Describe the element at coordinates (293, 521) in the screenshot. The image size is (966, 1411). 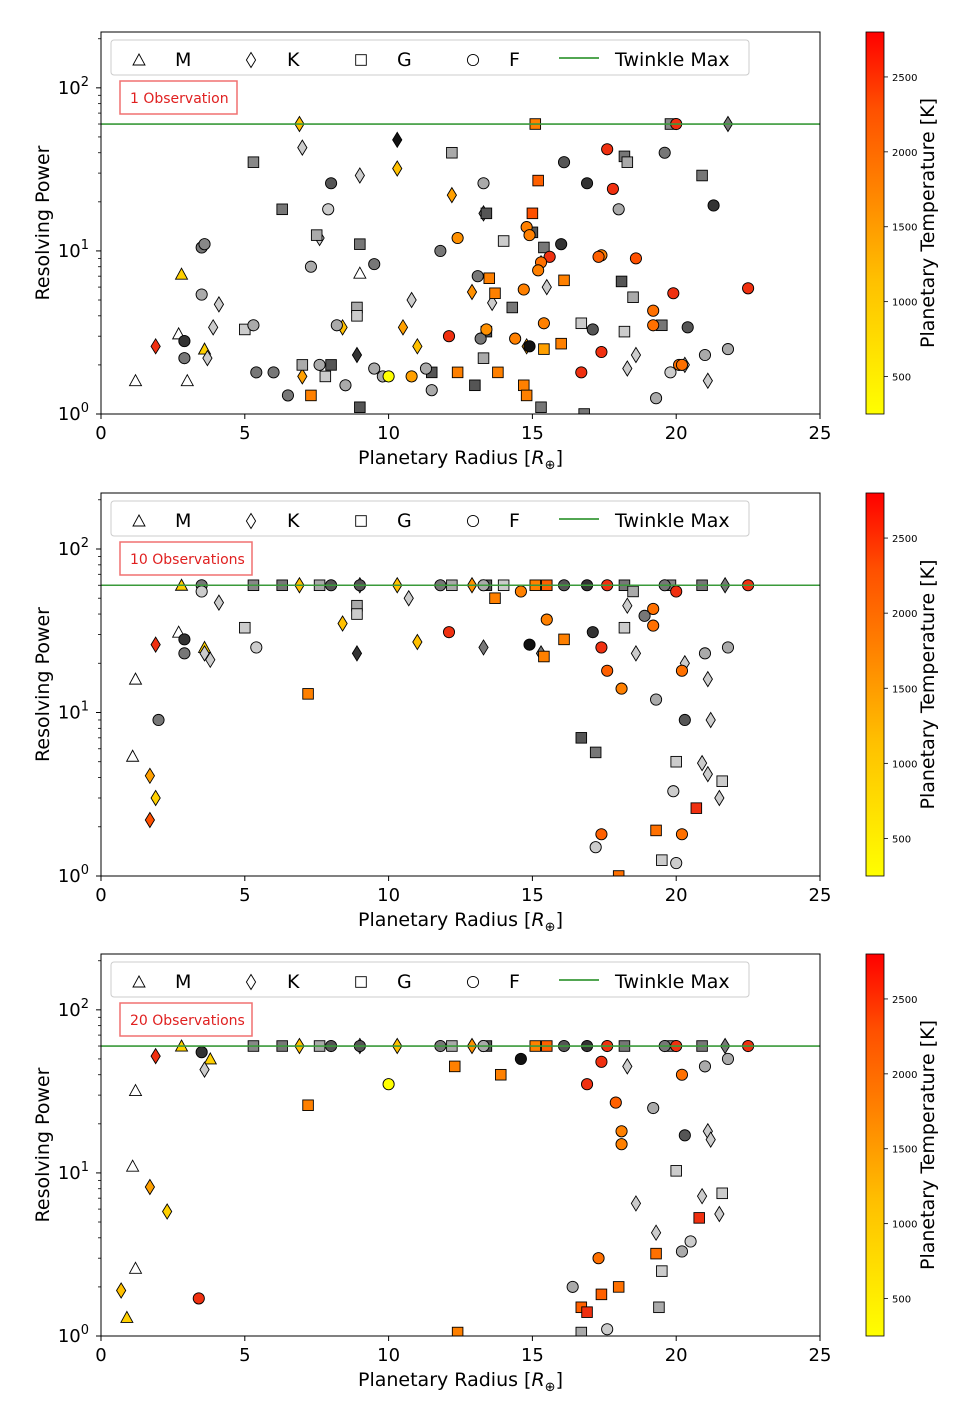
I see `legend-label-K: K` at that location.